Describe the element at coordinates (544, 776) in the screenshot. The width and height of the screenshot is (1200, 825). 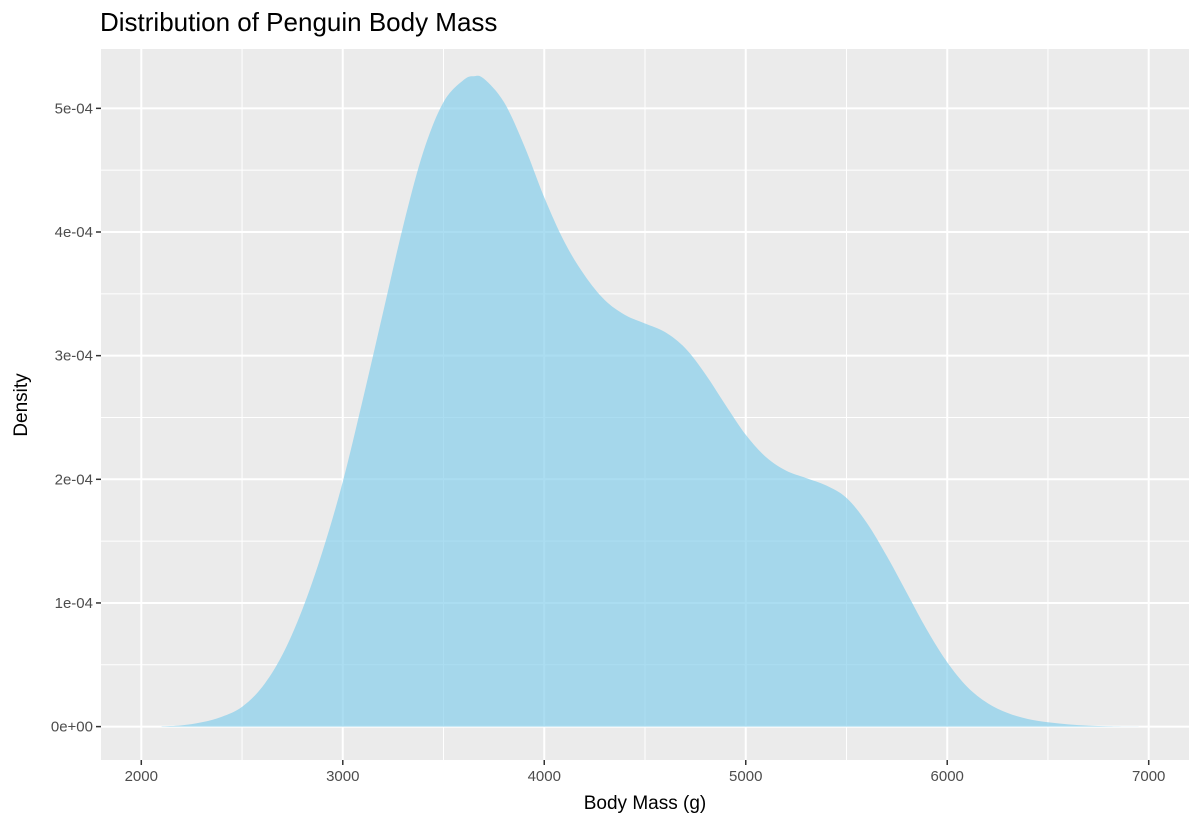
I see `x-tick-label: 4000` at that location.